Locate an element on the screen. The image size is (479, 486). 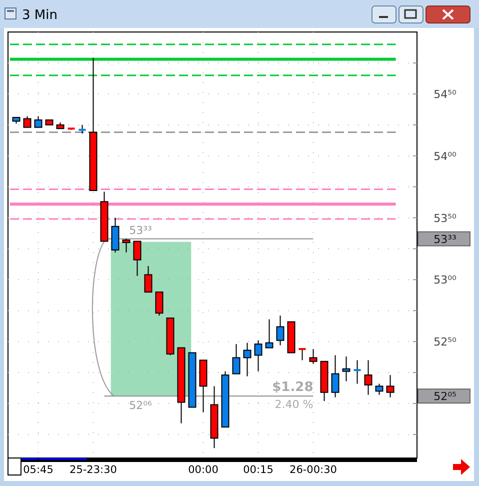
y-tick-label: 52⁵⁰ is located at coordinates (445, 342).